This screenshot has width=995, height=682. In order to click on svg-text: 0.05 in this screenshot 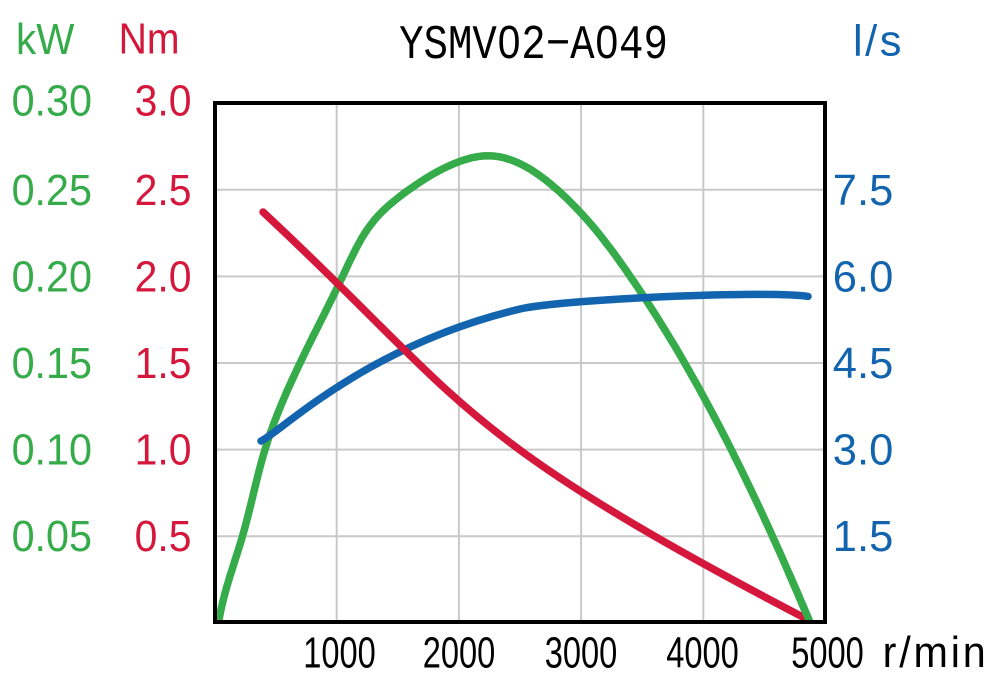, I will do `click(52, 536)`.